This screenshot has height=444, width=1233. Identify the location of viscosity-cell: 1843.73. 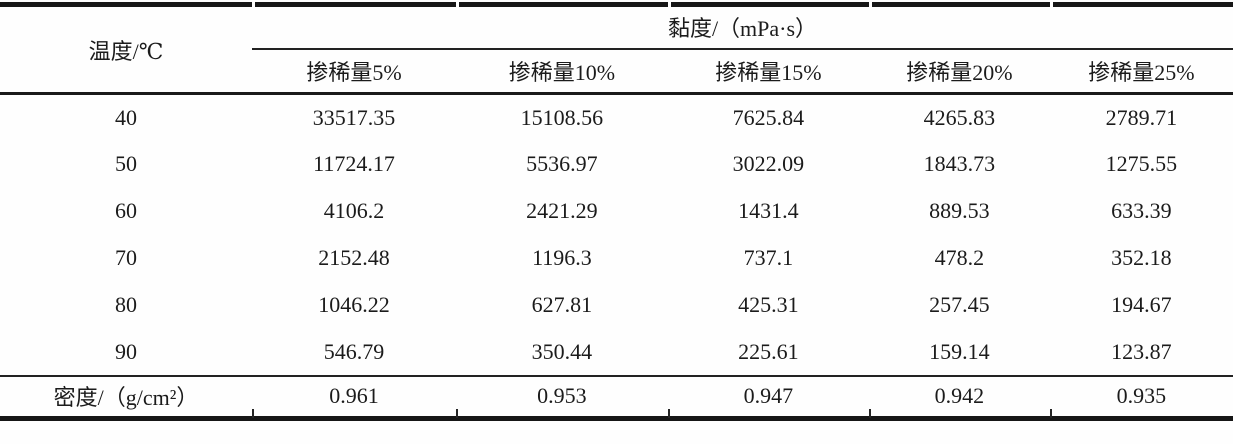
(959, 163).